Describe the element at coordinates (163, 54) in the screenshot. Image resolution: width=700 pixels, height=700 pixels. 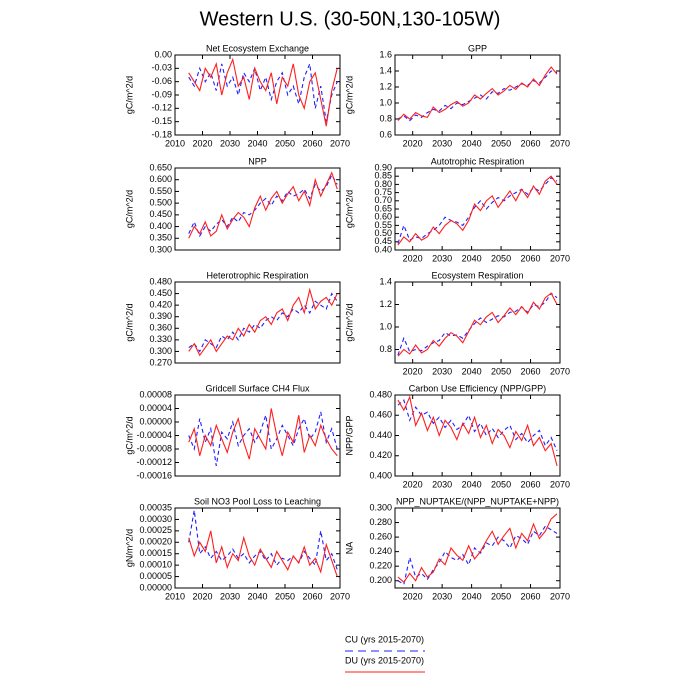
I see `y-tick-label: 0.00` at that location.